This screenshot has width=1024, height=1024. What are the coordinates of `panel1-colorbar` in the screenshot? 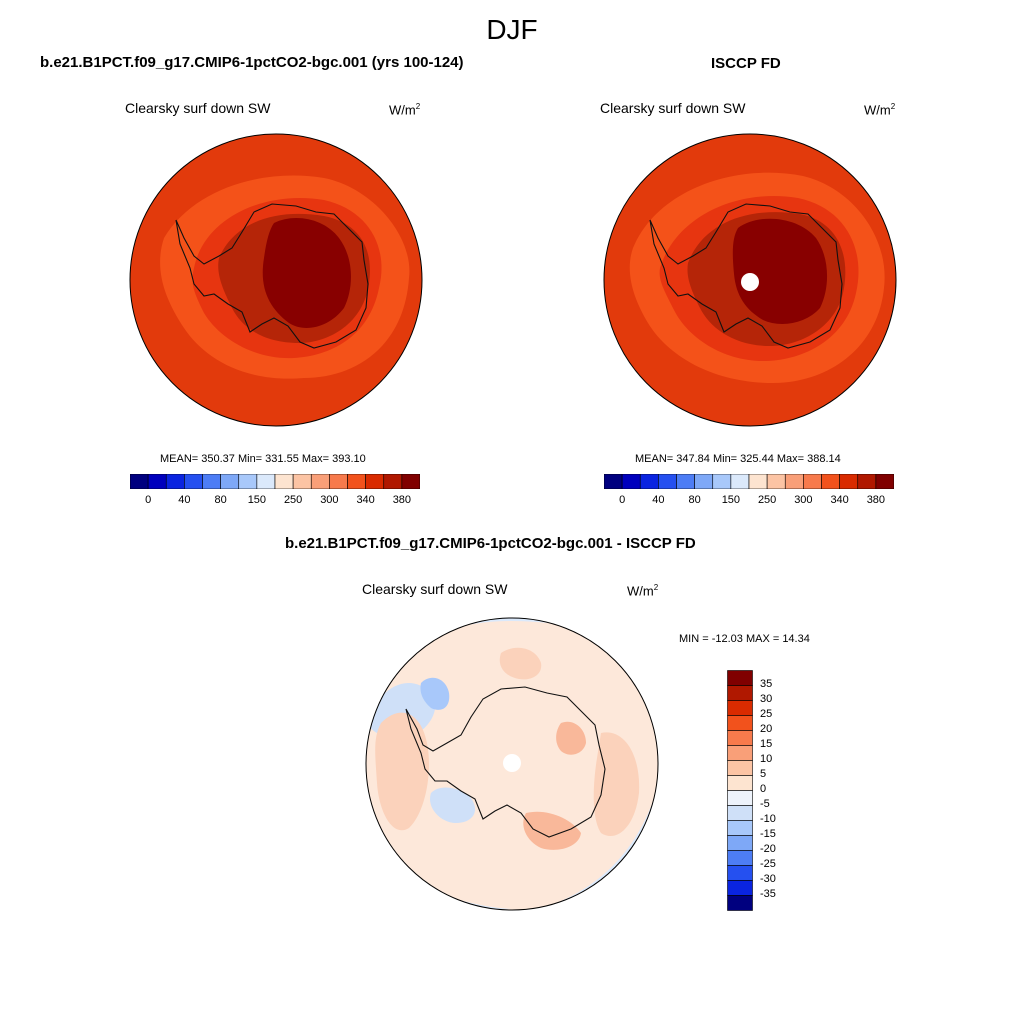 It's located at (275, 481).